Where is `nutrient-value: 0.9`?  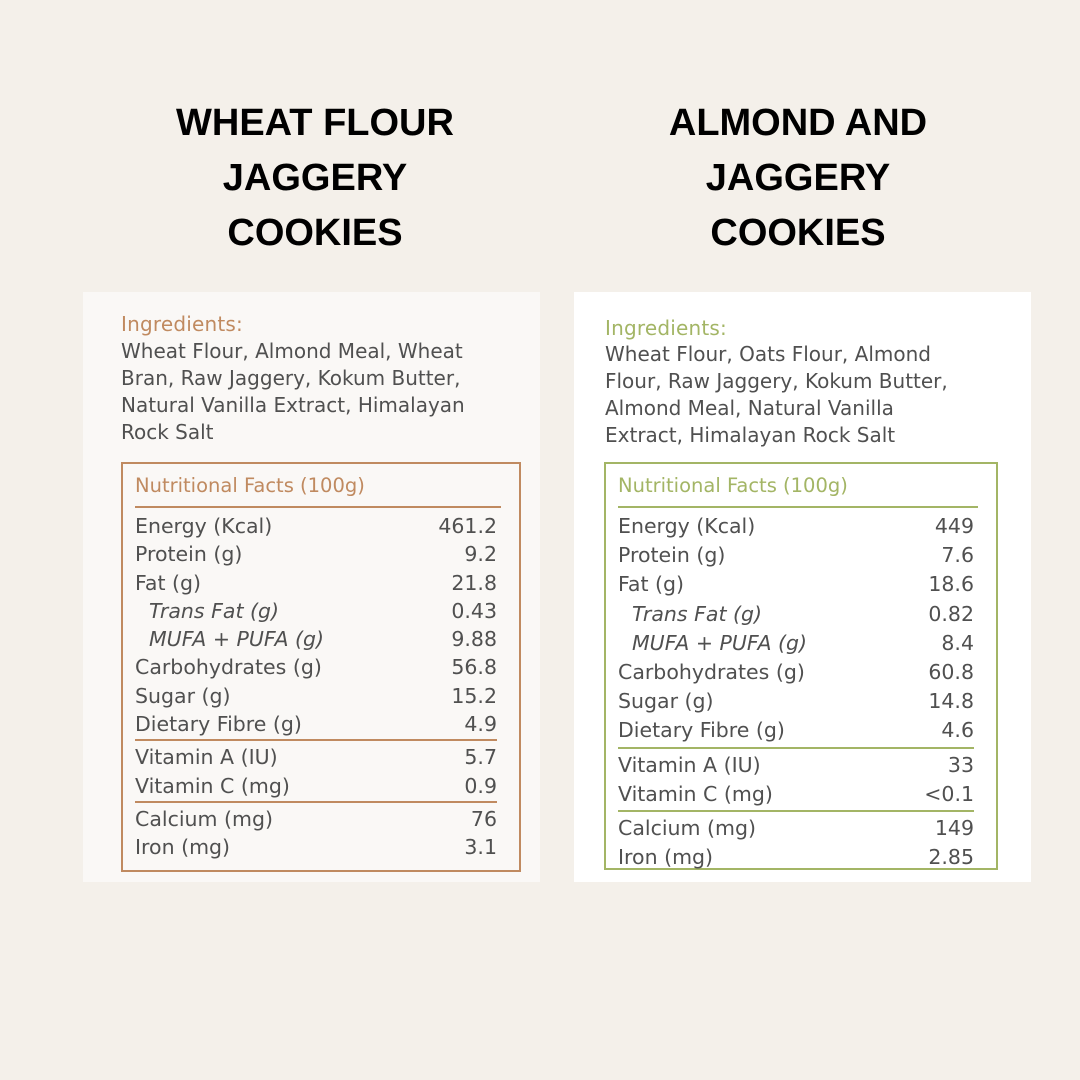 nutrient-value: 0.9 is located at coordinates (480, 785).